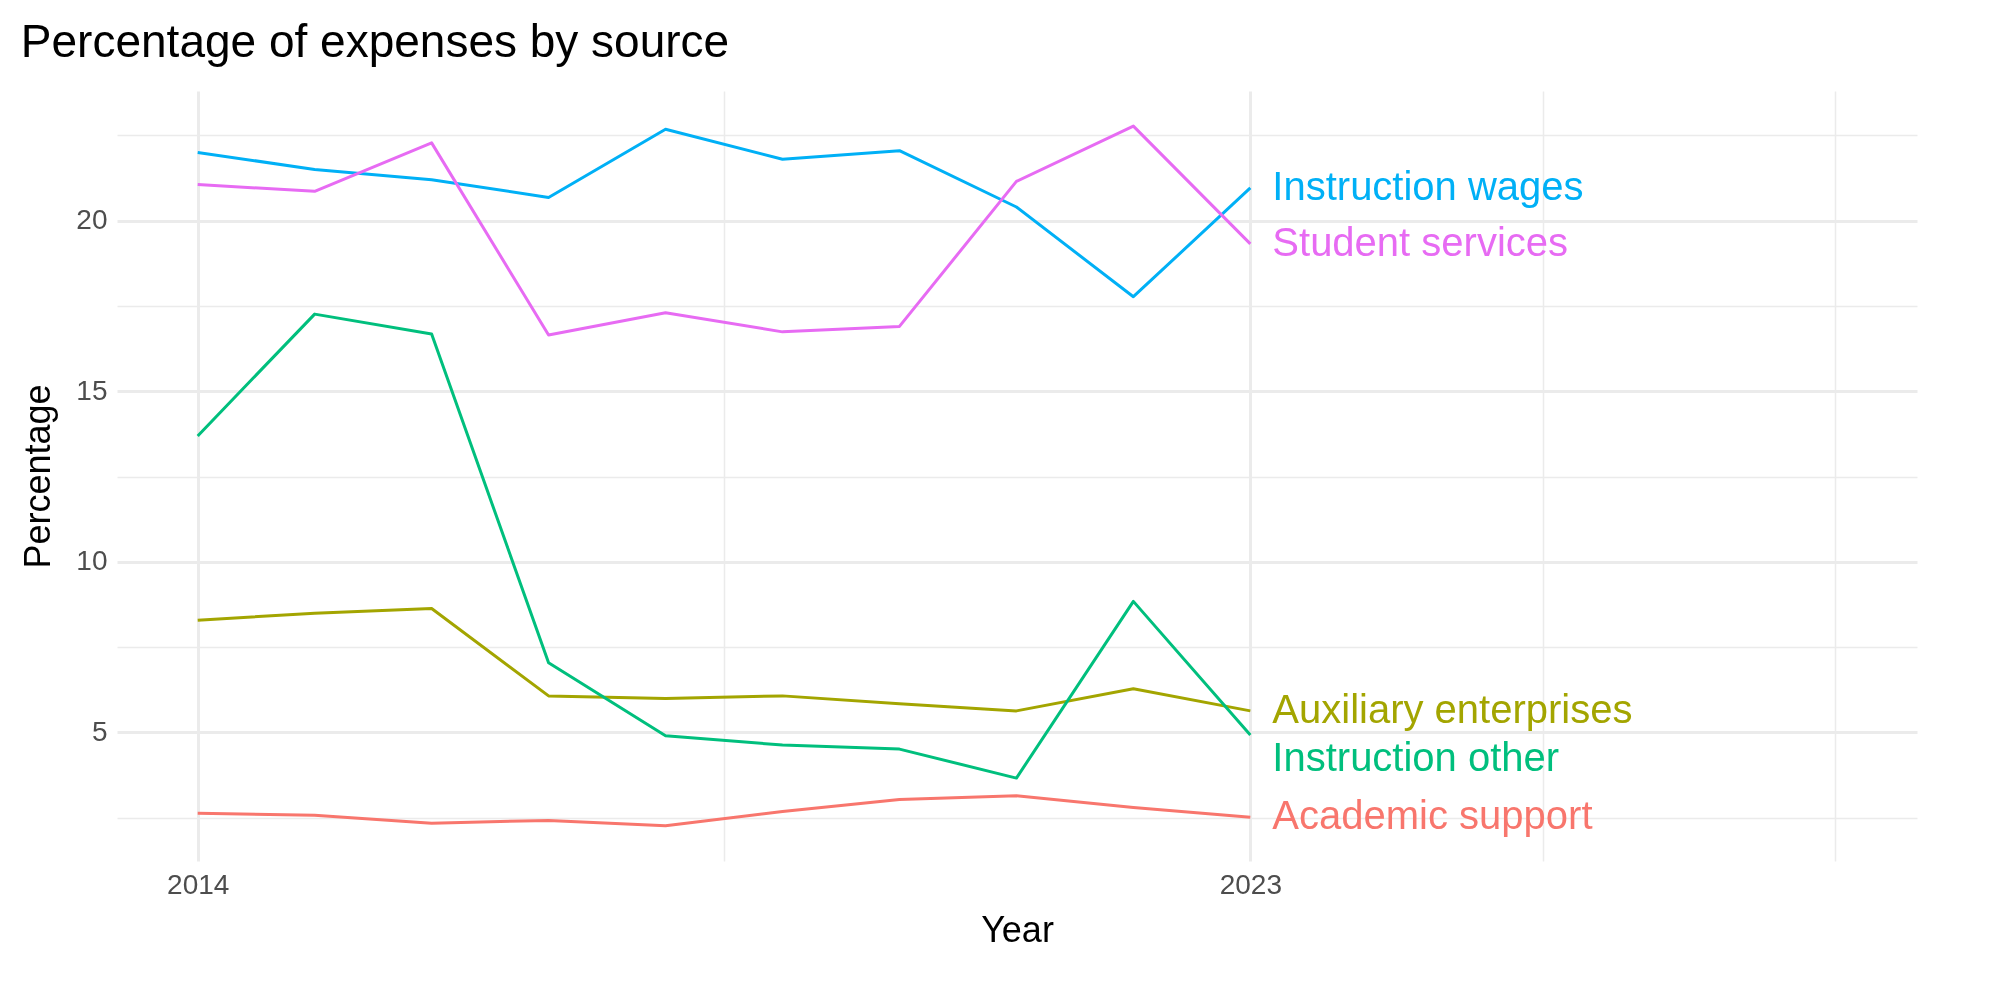 This screenshot has height=1000, width=2000. I want to click on y-tick-label: 10, so click(92, 561).